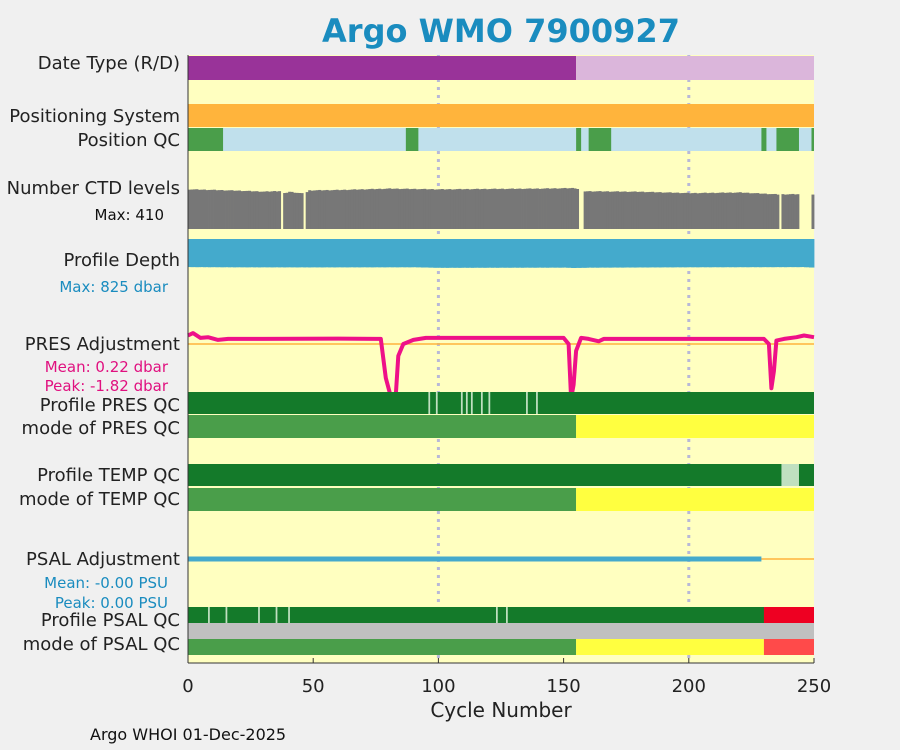 Image resolution: width=900 pixels, height=750 pixels. Describe the element at coordinates (113, 287) in the screenshot. I see `label-depth-max: Max: 825 dbar` at that location.